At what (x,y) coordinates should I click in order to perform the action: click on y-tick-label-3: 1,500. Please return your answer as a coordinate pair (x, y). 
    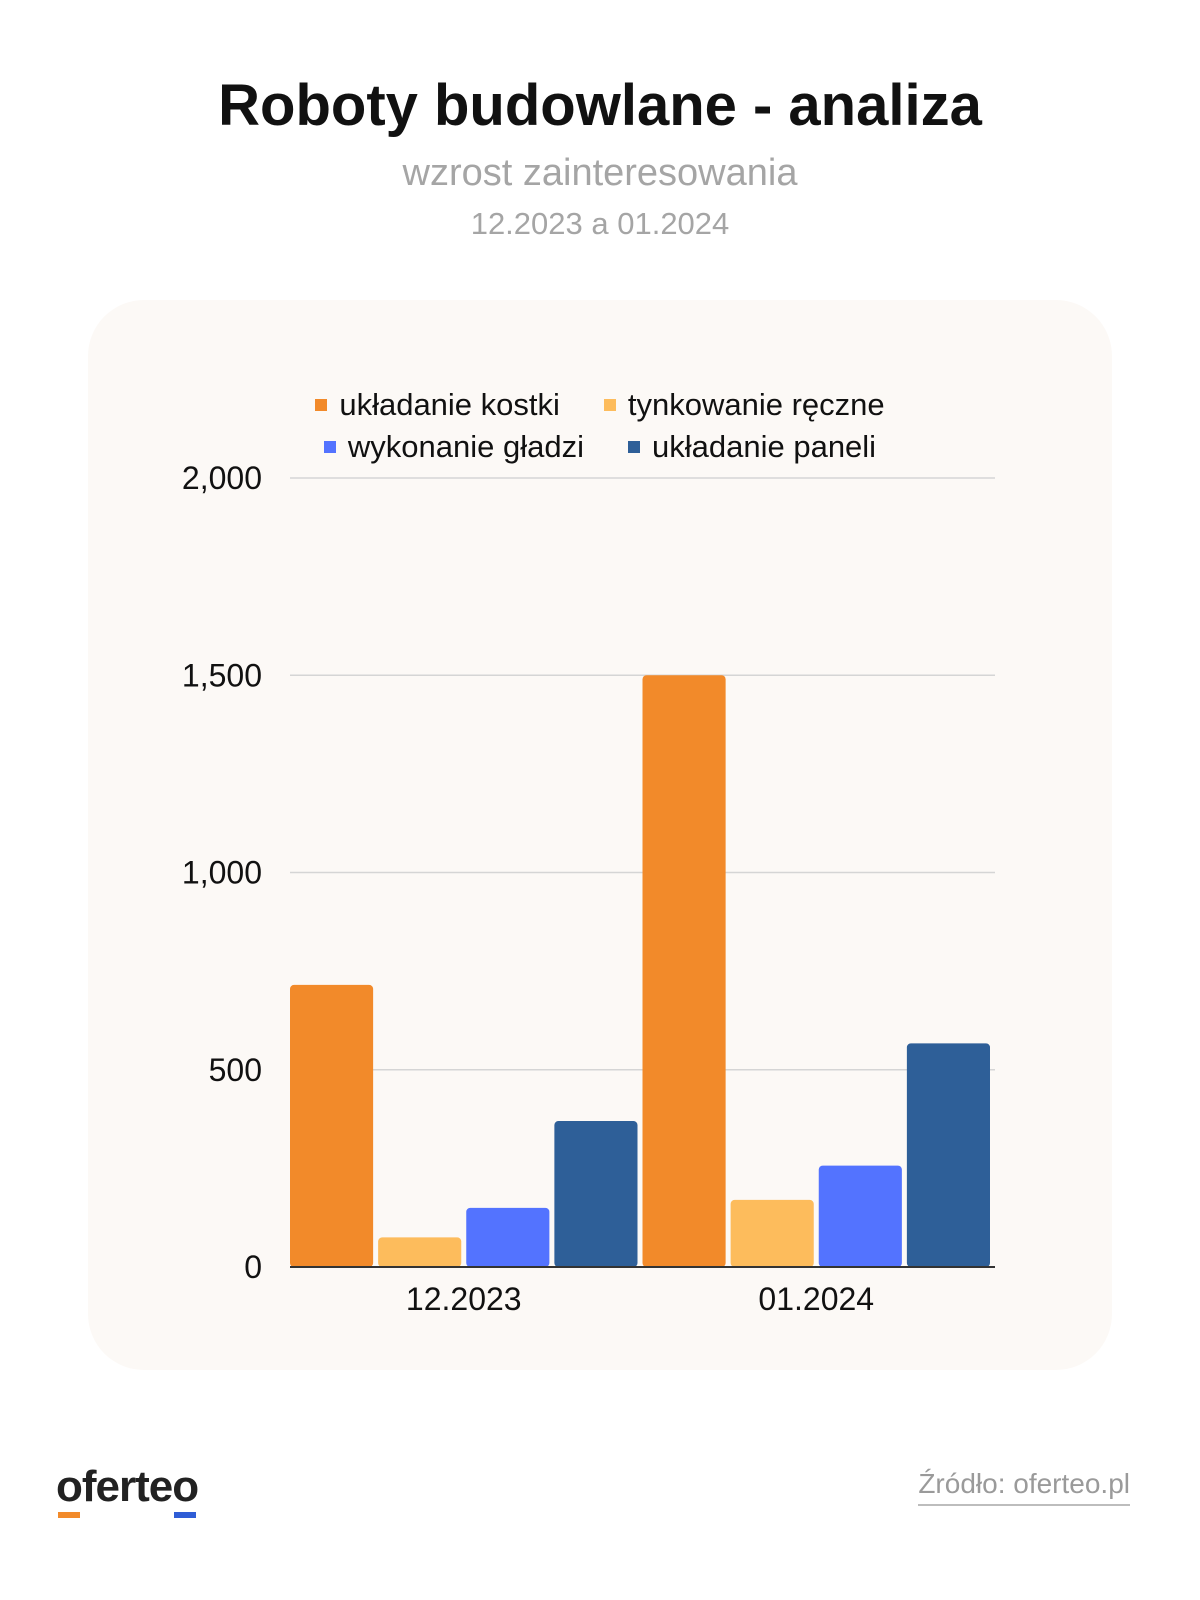
    Looking at the image, I should click on (222, 675).